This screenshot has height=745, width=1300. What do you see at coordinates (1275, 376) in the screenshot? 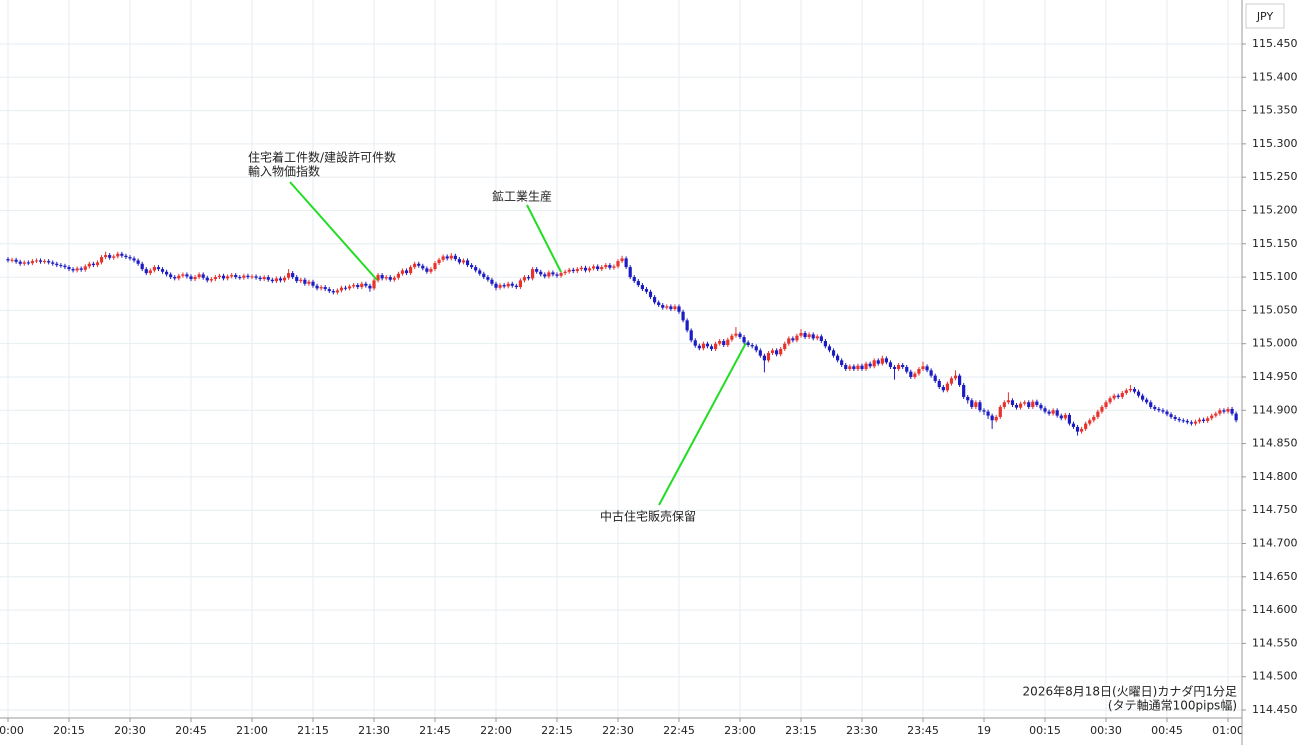
I see `y-tick-label: 114.950` at bounding box center [1275, 376].